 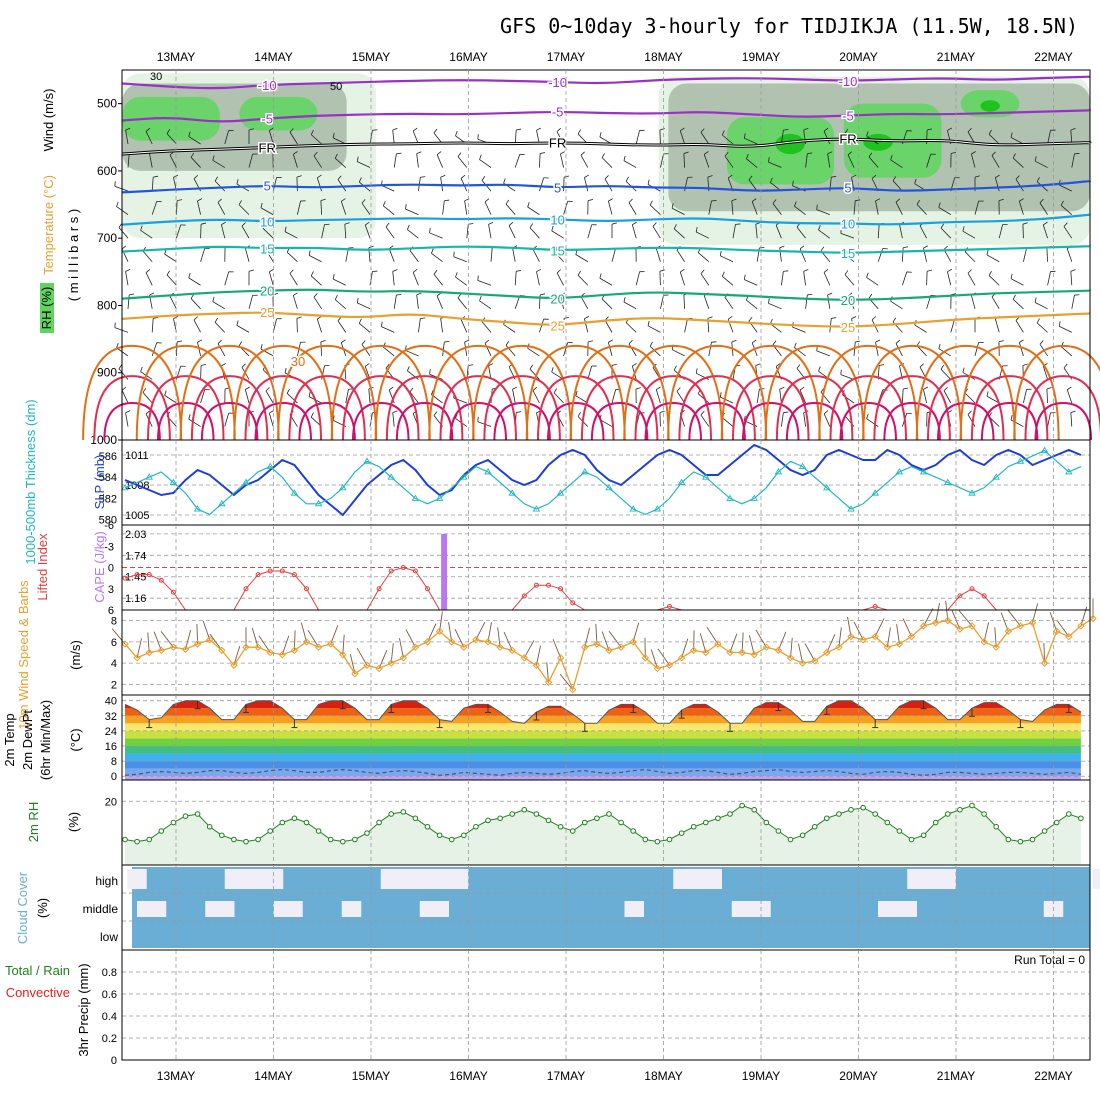 I want to click on date-label-bottom: 21MAY, so click(x=956, y=1076).